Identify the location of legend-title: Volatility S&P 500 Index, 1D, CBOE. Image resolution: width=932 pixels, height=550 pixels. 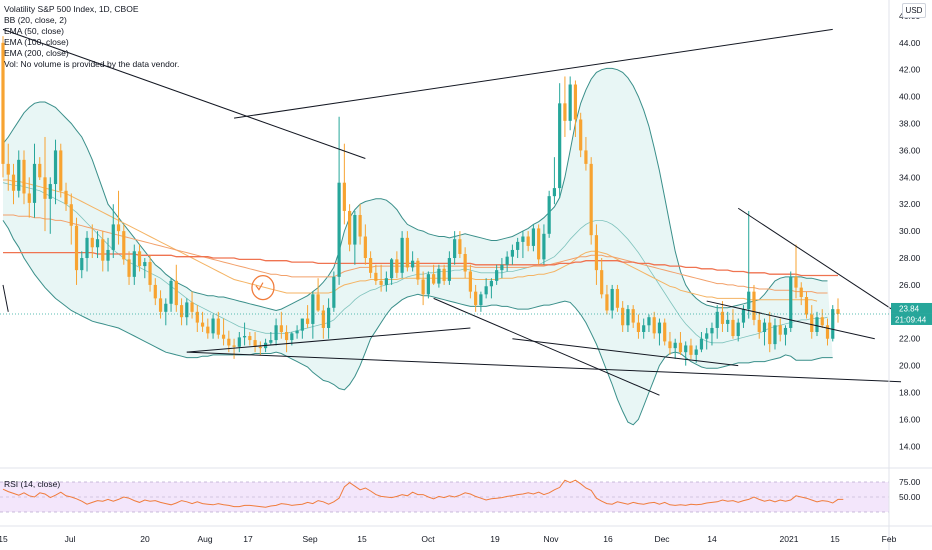
(71, 9).